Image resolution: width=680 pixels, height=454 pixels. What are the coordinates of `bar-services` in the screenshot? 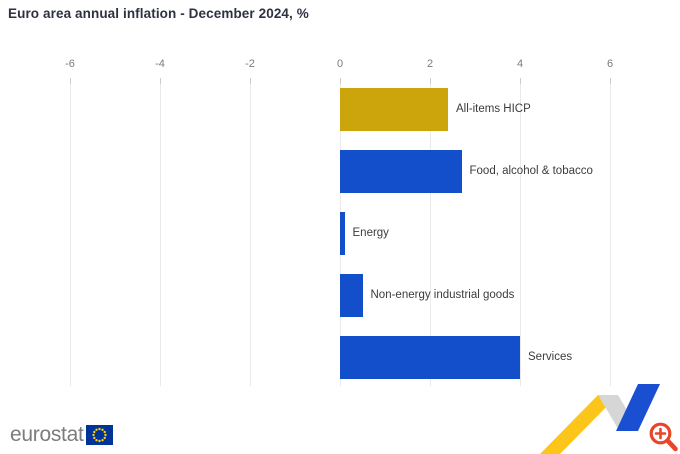 It's located at (430, 357).